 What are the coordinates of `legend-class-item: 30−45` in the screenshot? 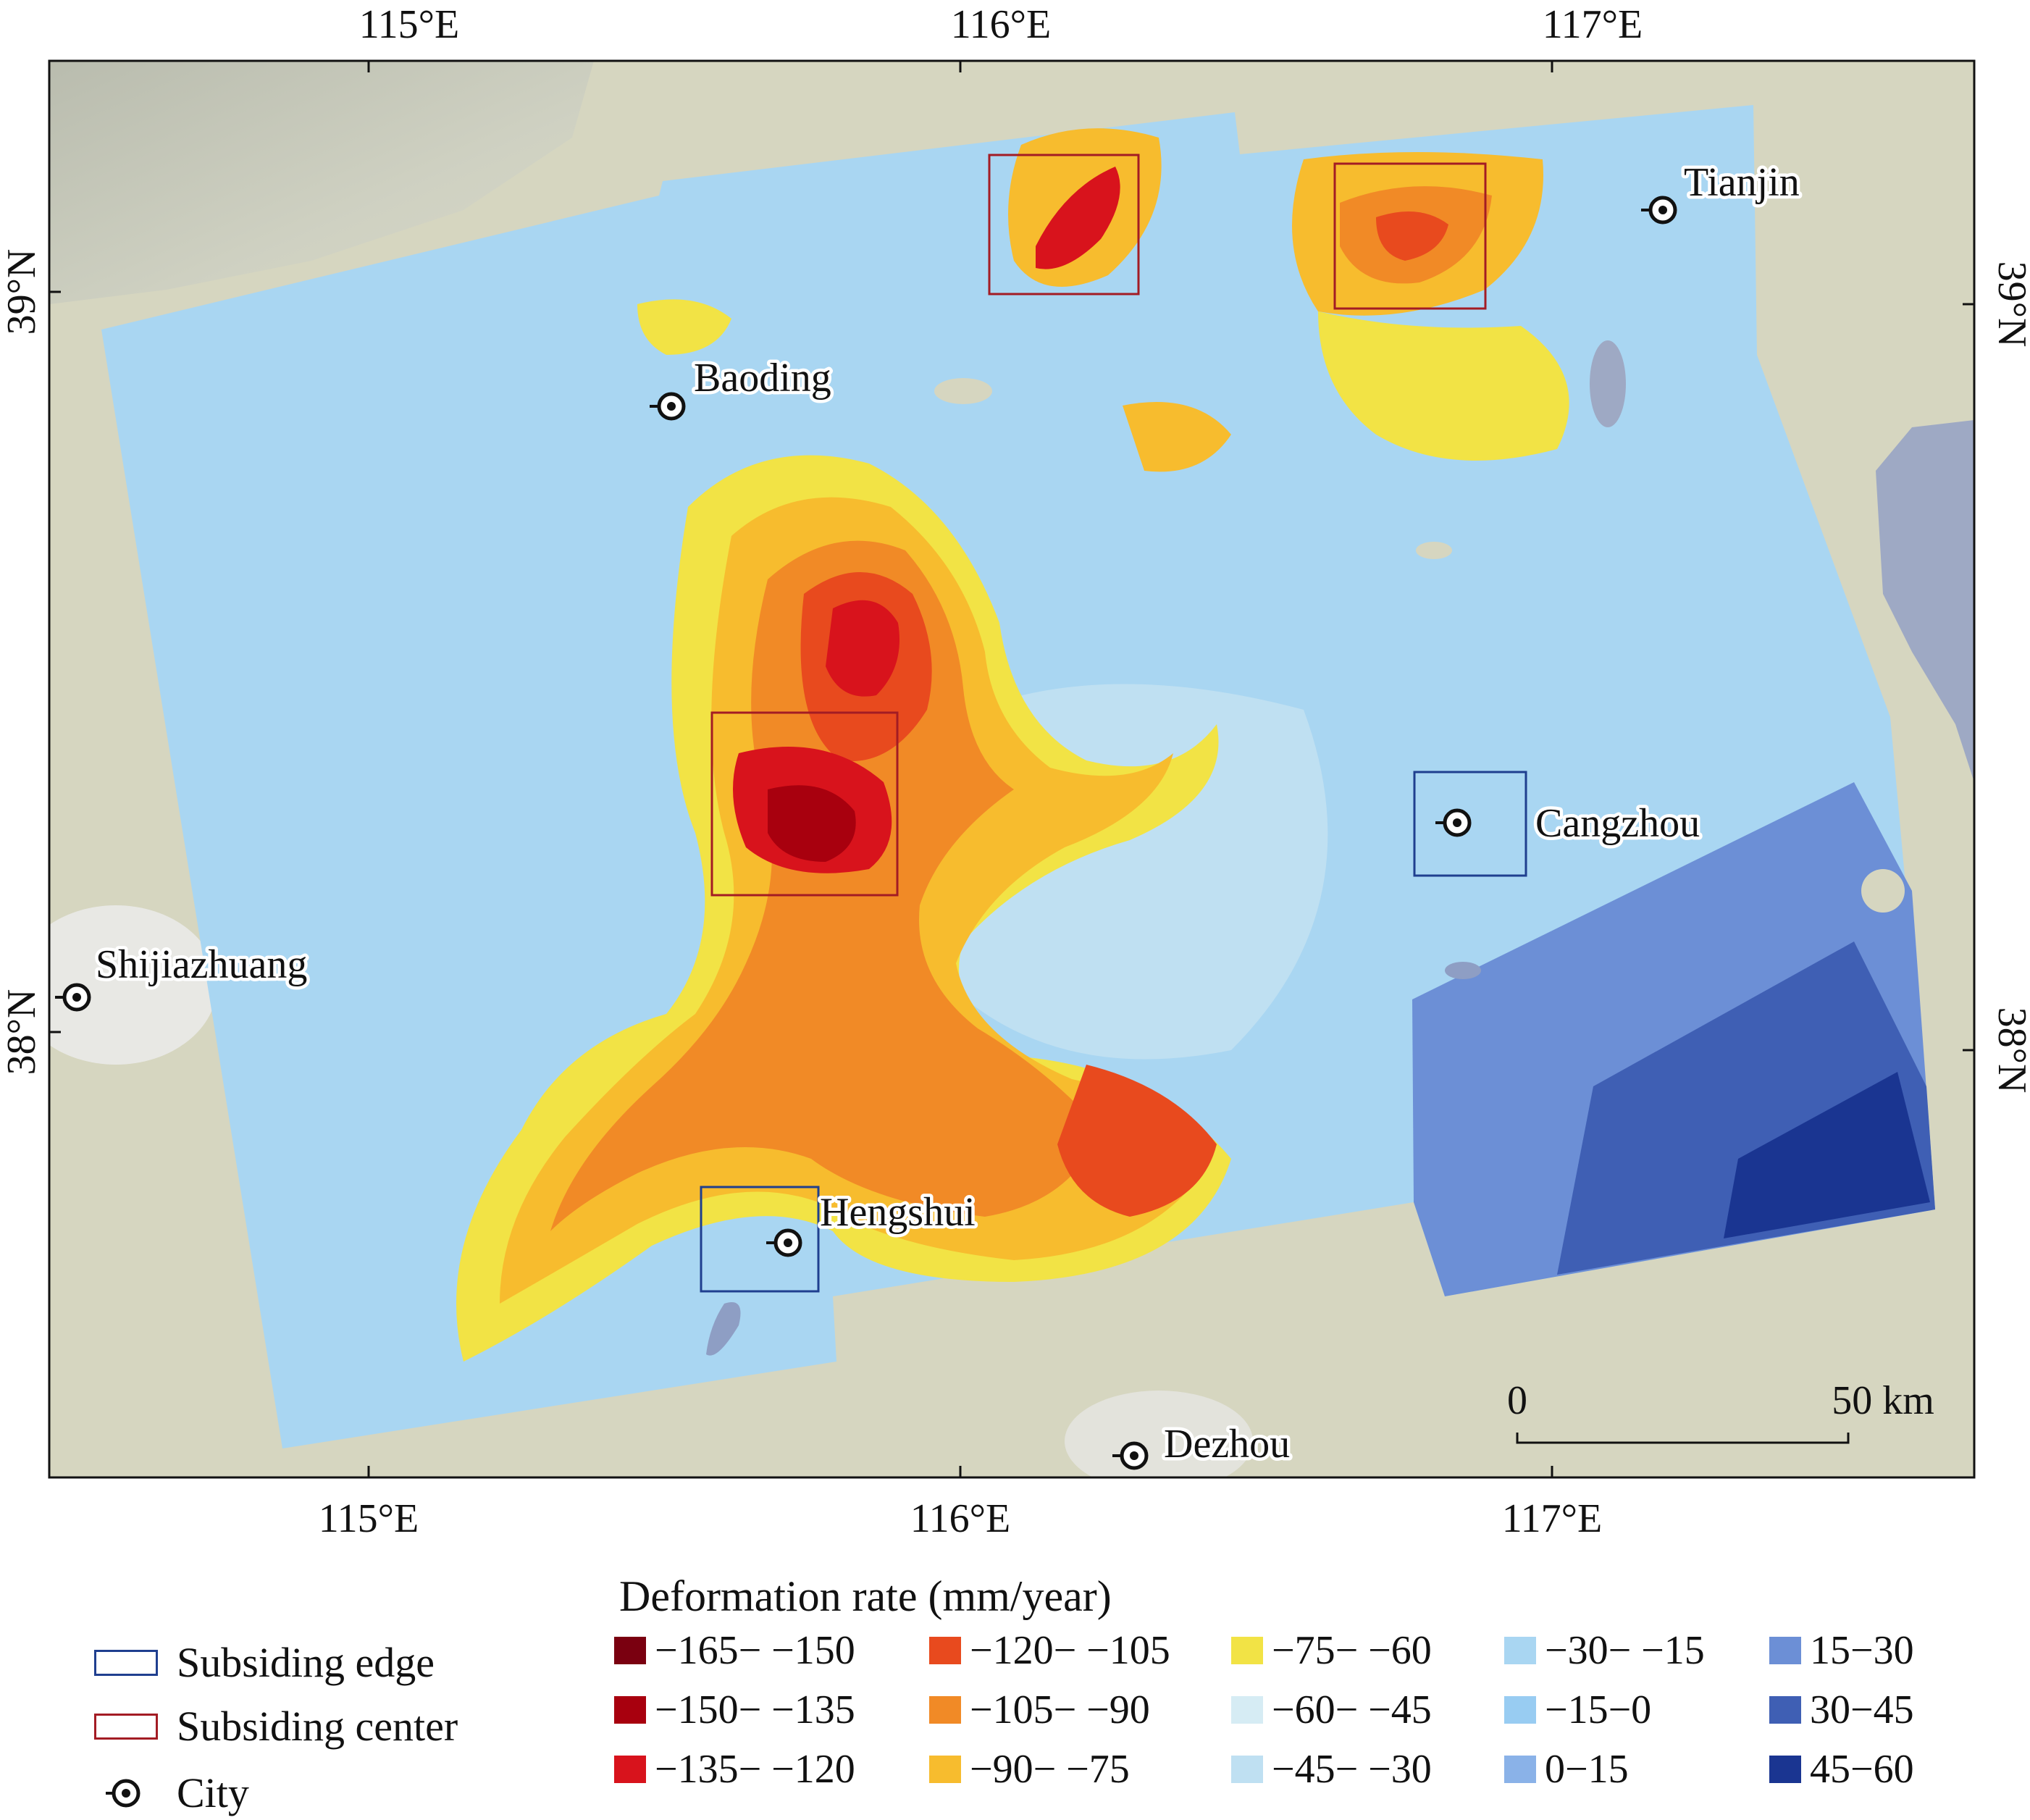 It's located at (1841, 1710).